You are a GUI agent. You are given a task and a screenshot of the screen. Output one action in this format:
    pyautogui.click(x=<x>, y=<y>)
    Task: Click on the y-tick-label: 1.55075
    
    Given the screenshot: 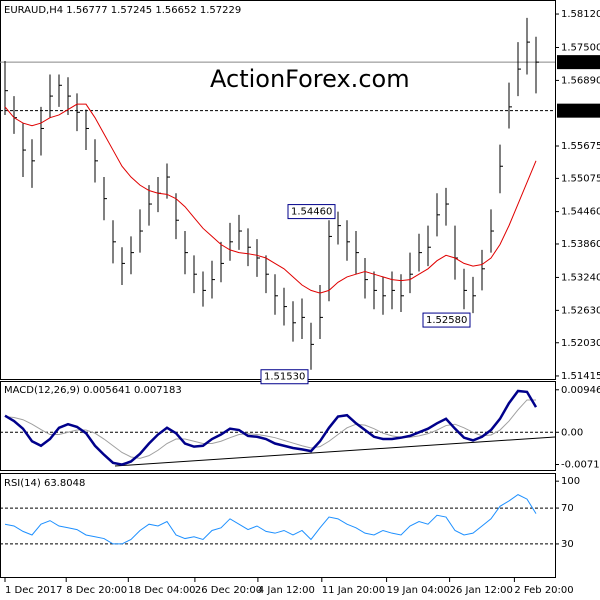 What is the action you would take?
    pyautogui.click(x=580, y=178)
    